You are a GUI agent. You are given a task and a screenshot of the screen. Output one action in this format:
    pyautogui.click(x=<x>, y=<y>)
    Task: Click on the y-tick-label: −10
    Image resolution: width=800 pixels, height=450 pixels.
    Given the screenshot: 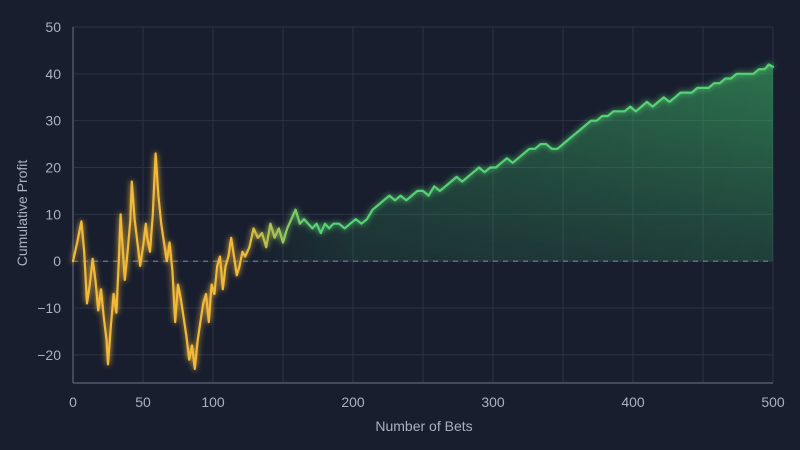 What is the action you would take?
    pyautogui.click(x=49, y=308)
    